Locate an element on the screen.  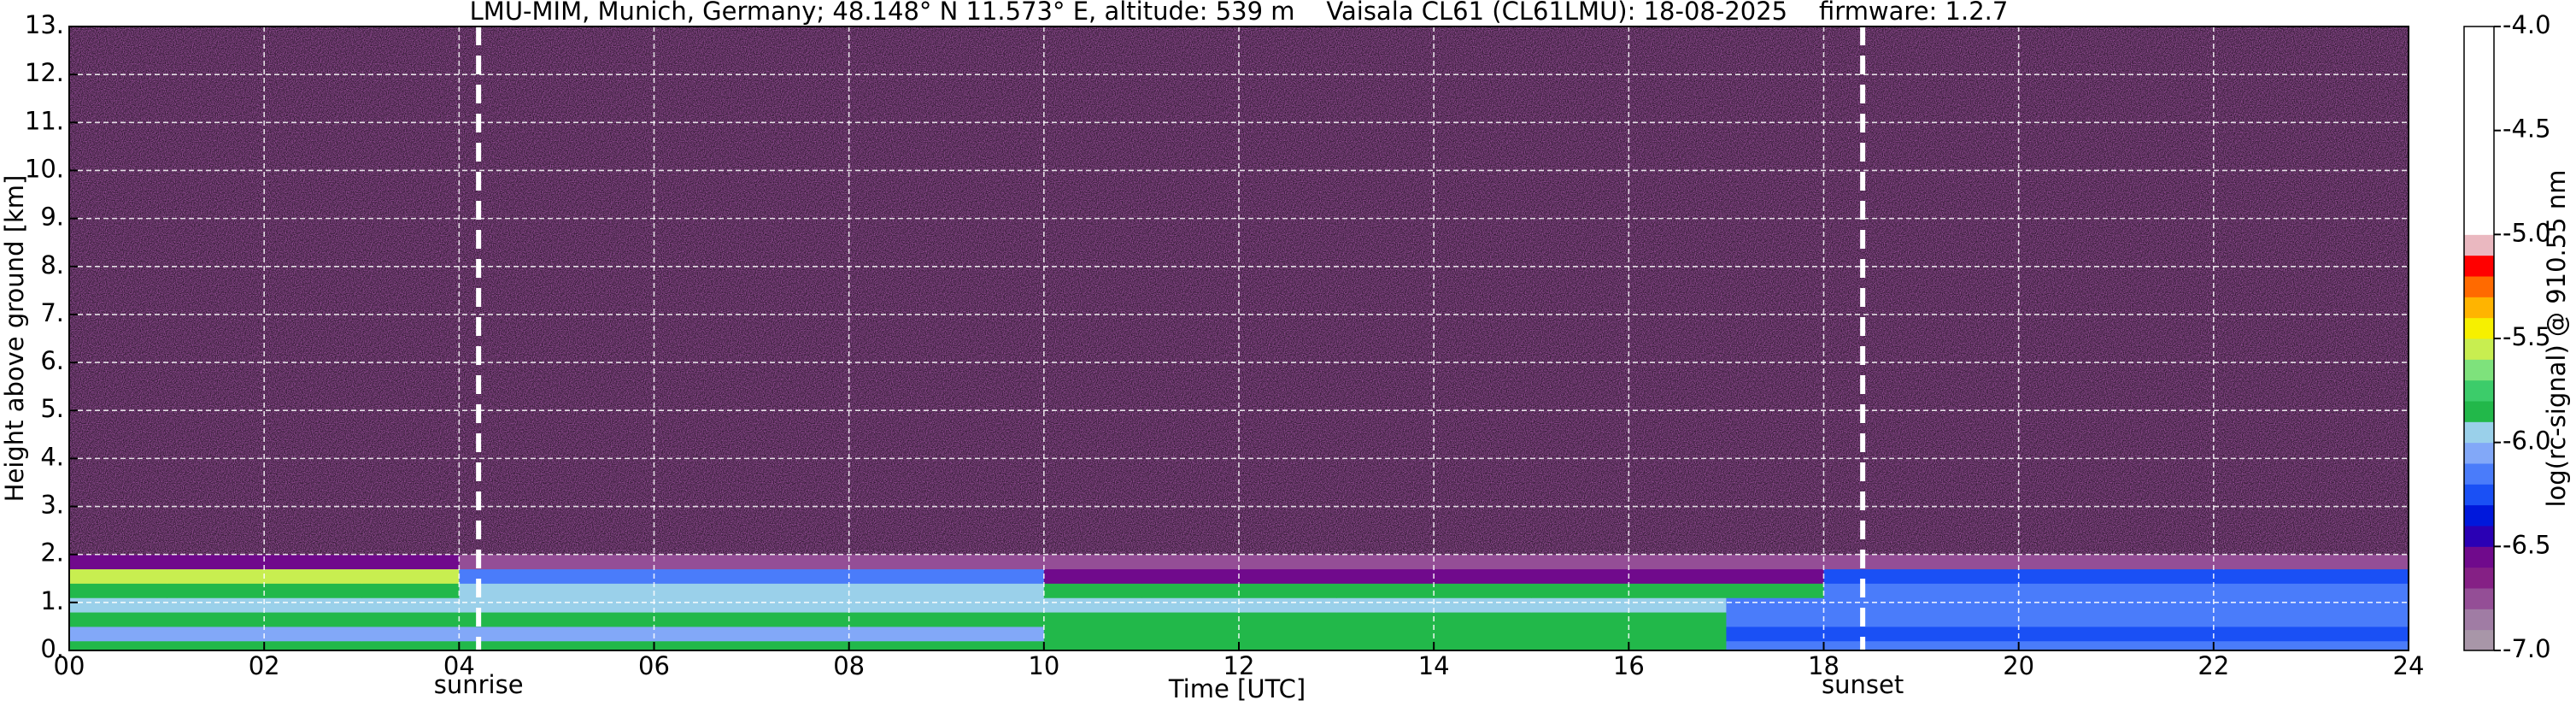
colorbar-label: log(rc-signal) @ 910.55 nm is located at coordinates (2556, 338).